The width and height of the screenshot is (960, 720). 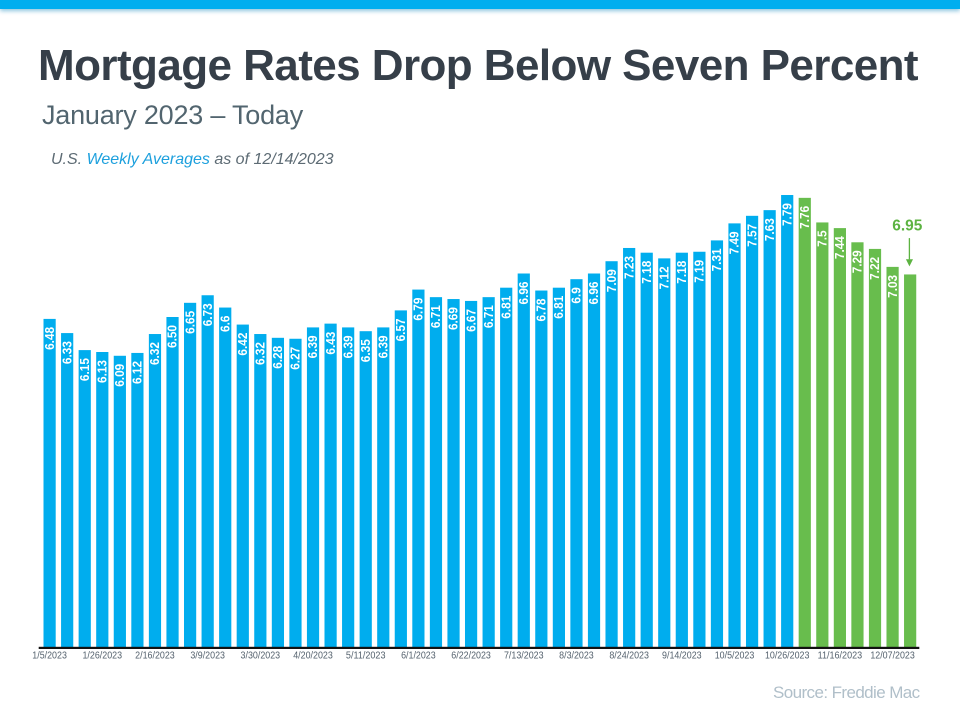 What do you see at coordinates (875, 268) in the screenshot?
I see `svg-text: 7.22` at bounding box center [875, 268].